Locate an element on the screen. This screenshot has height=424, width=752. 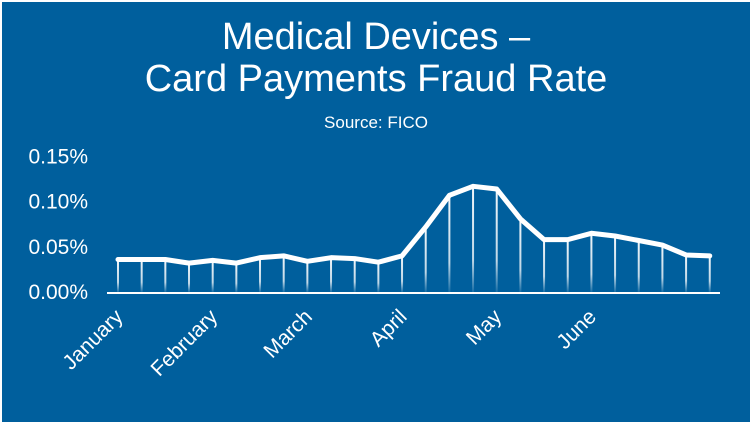
x-tick-label: January is located at coordinates (92, 339).